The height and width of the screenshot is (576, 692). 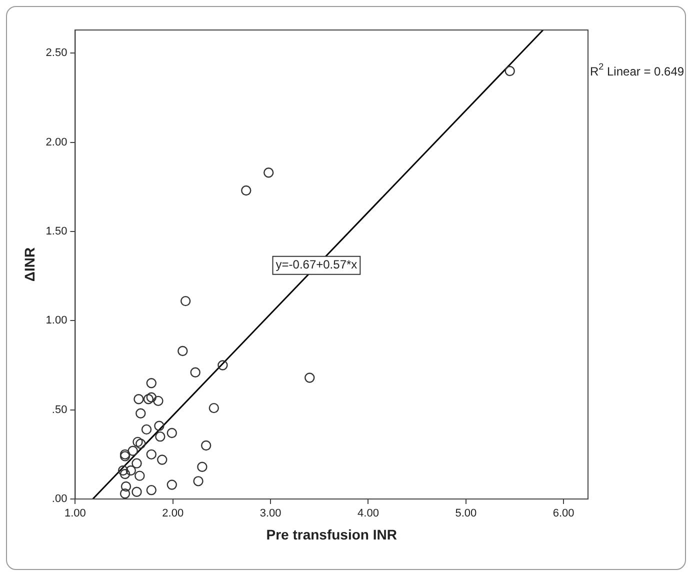 What do you see at coordinates (75, 514) in the screenshot?
I see `x-tick-label: 1.00` at bounding box center [75, 514].